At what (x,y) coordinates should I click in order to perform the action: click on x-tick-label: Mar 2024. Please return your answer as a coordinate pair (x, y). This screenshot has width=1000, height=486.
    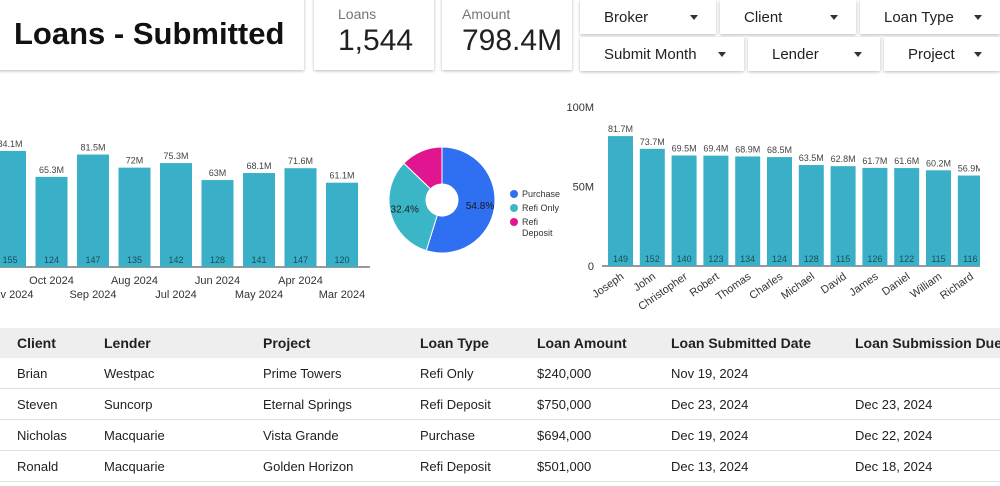
    Looking at the image, I should click on (342, 295).